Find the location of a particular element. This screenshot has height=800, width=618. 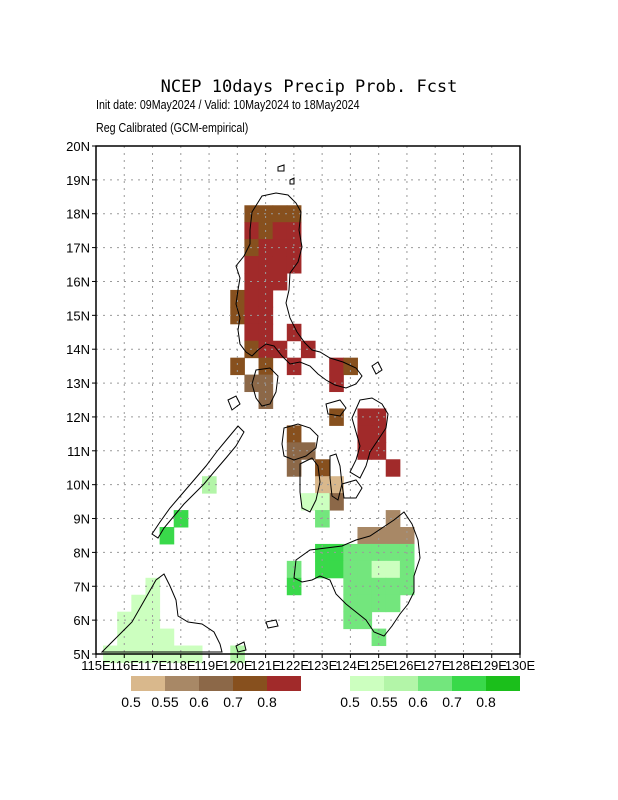

y-tick-label: 18N is located at coordinates (78, 214).